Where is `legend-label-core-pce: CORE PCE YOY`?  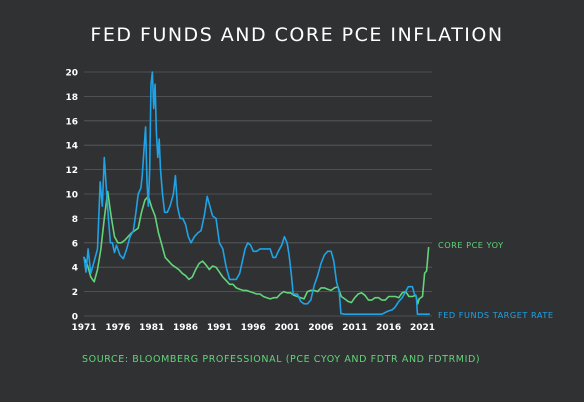
legend-label-core-pce: CORE PCE YOY is located at coordinates (471, 245).